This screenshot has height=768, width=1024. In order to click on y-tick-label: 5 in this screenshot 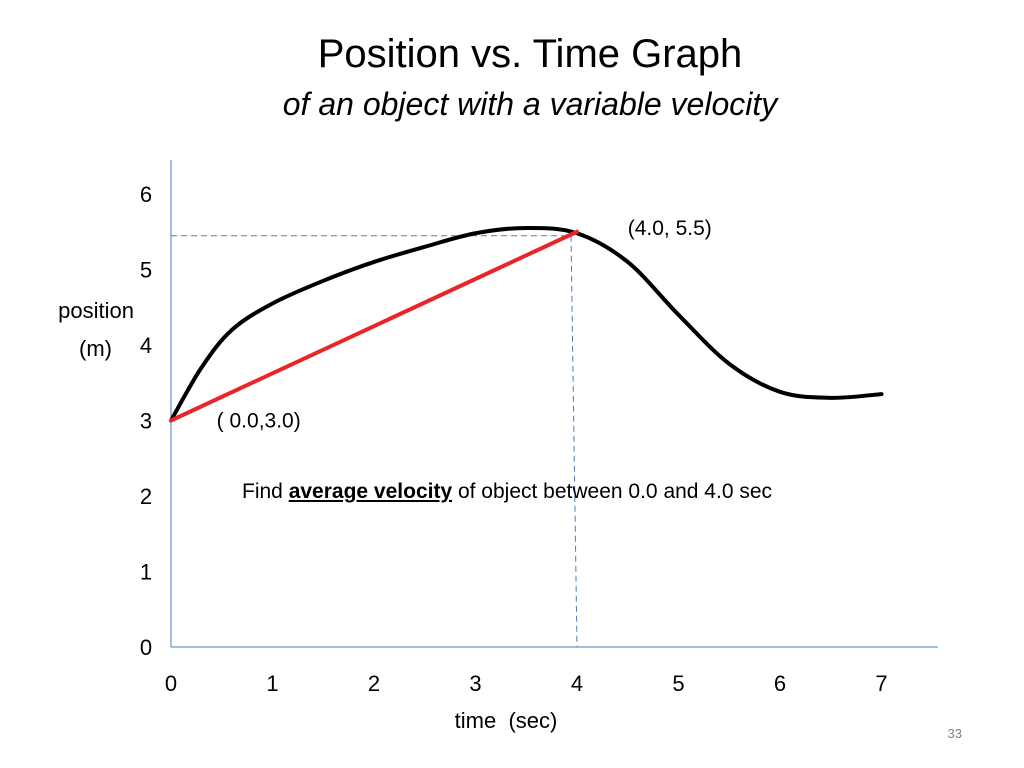, I will do `click(146, 270)`.